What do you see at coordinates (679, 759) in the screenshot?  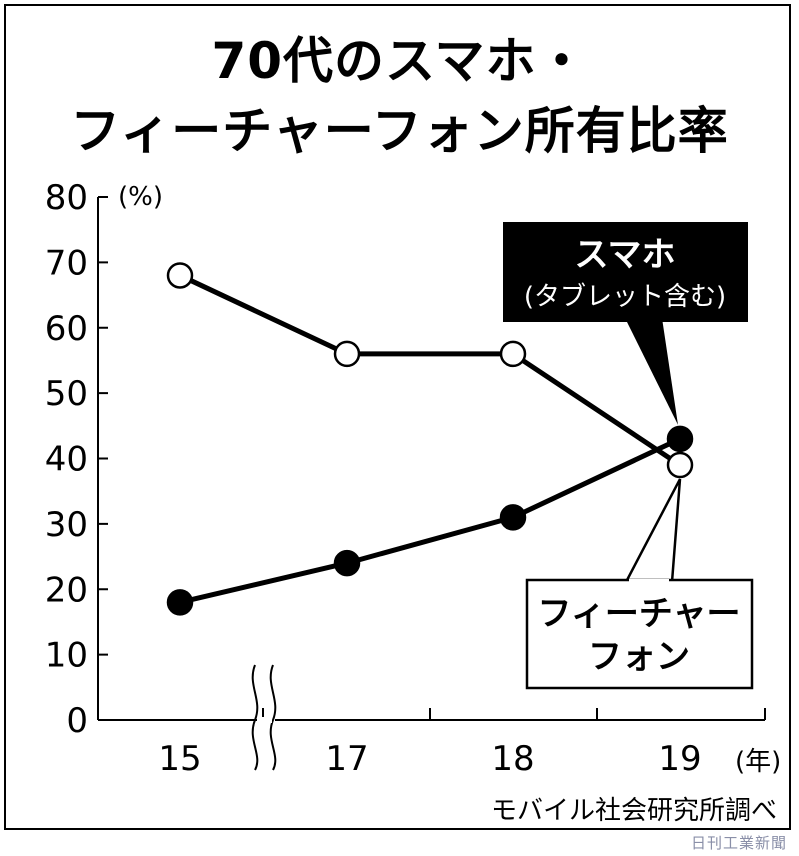 I see `x-tick-label: 19` at bounding box center [679, 759].